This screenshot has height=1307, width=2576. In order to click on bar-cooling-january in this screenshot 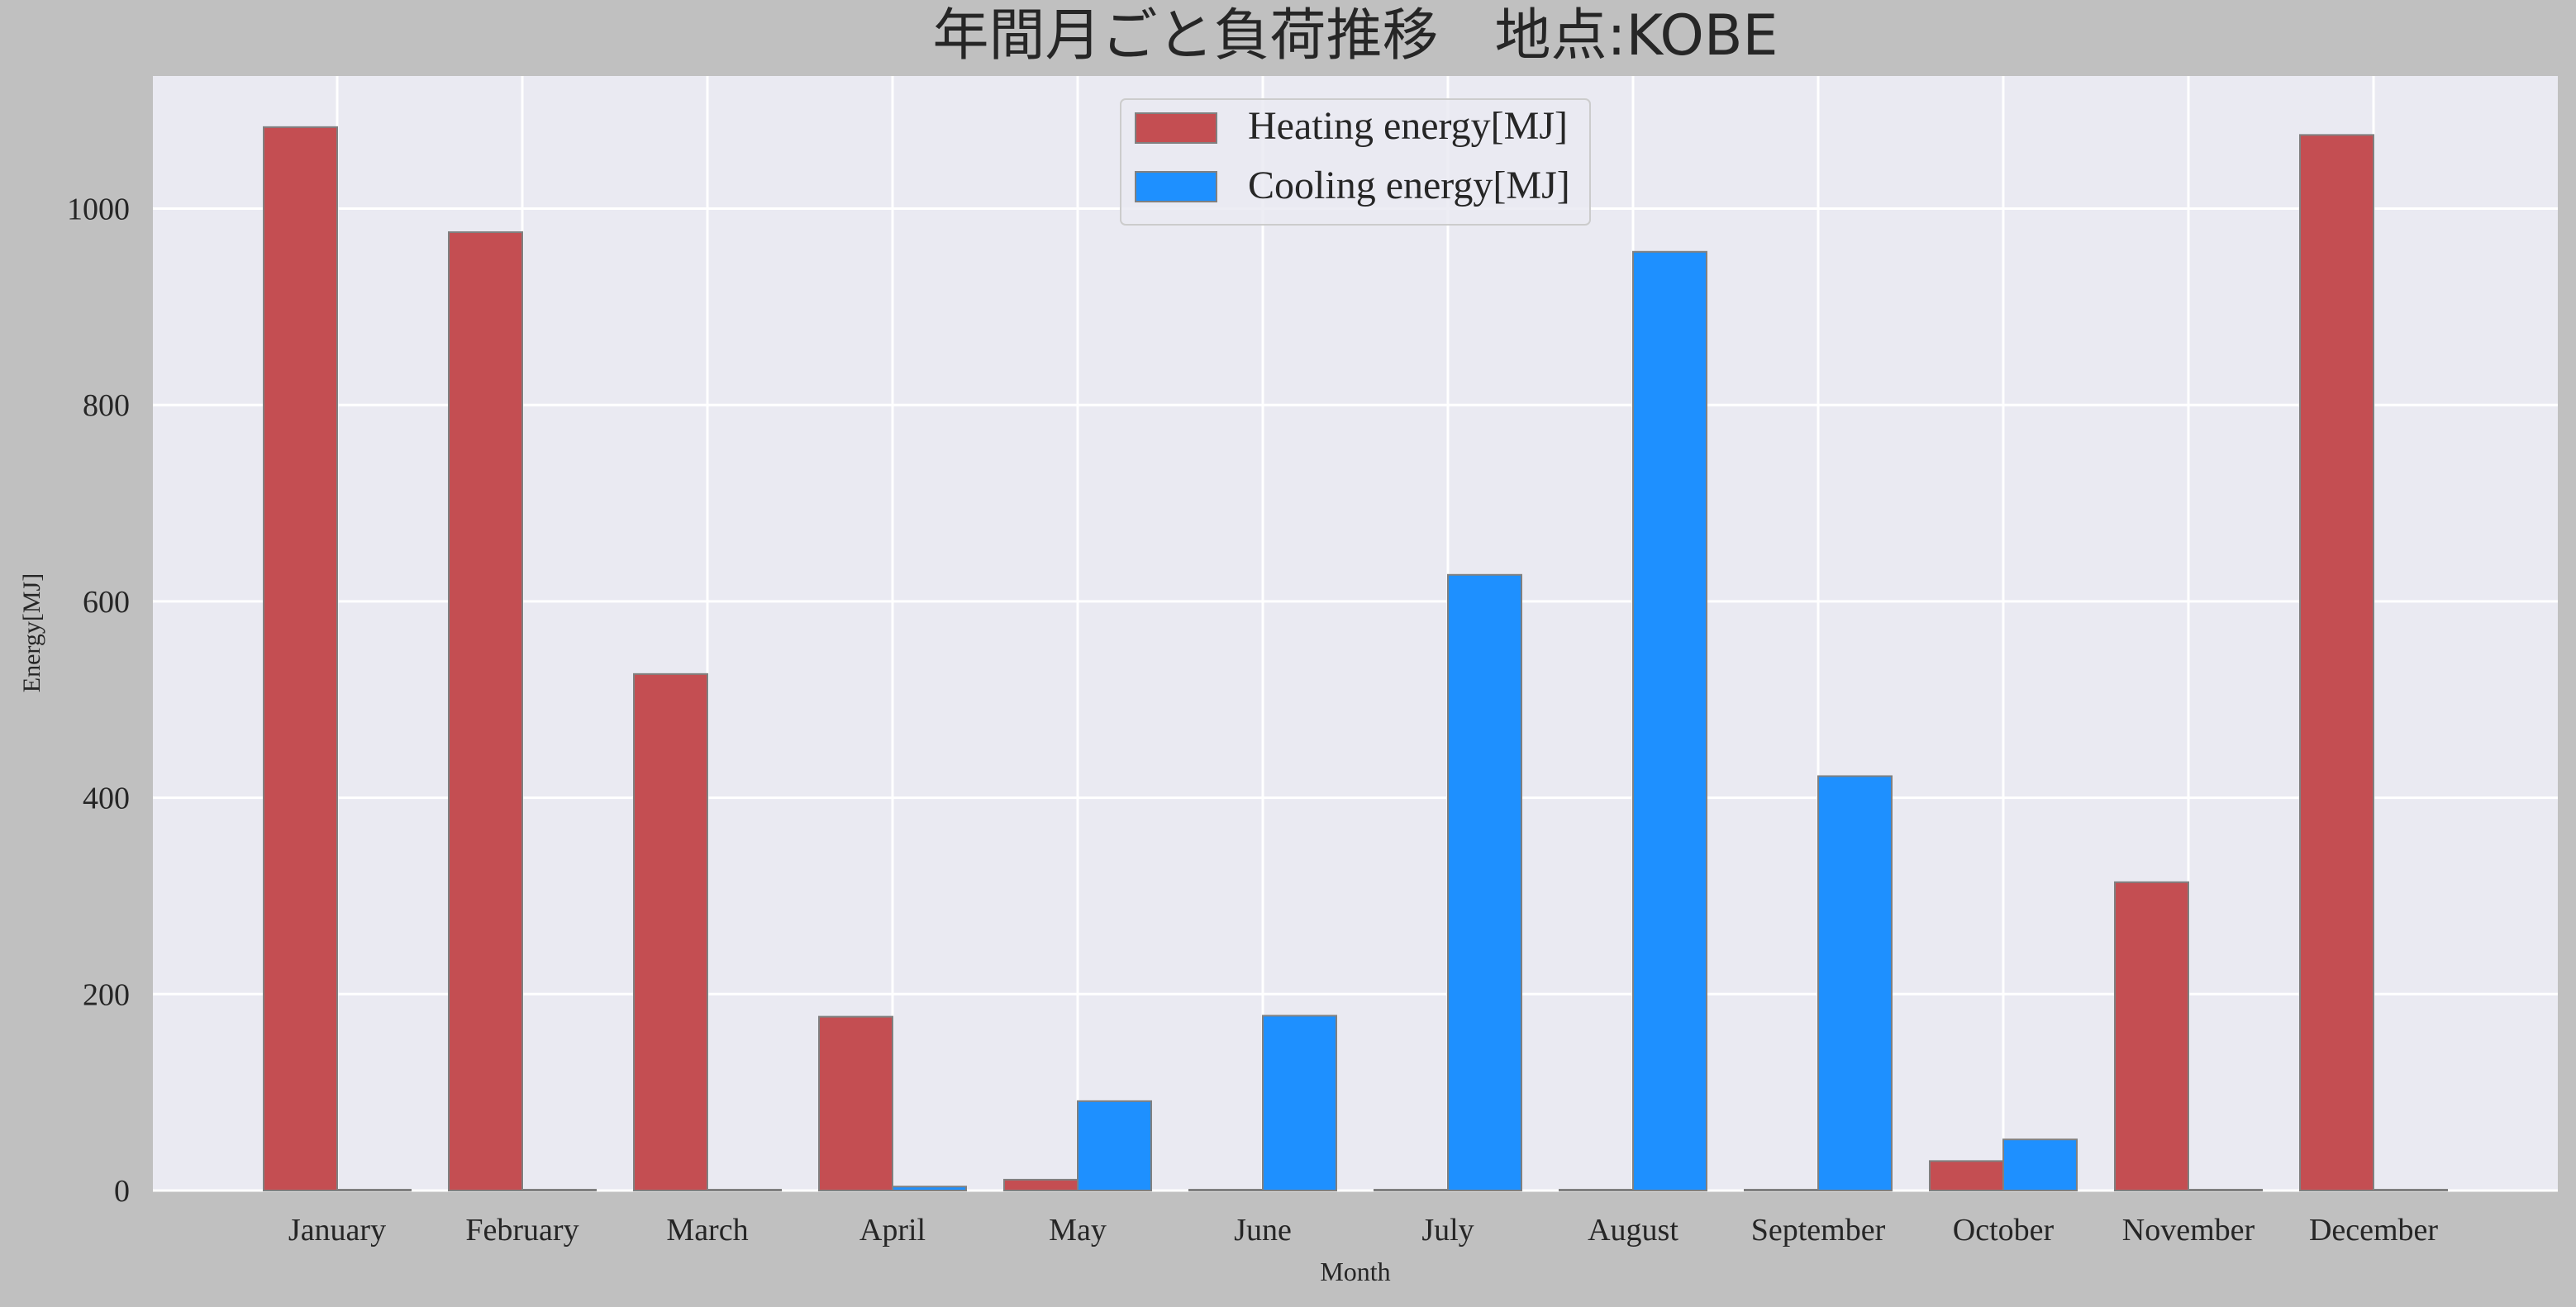, I will do `click(374, 1190)`.